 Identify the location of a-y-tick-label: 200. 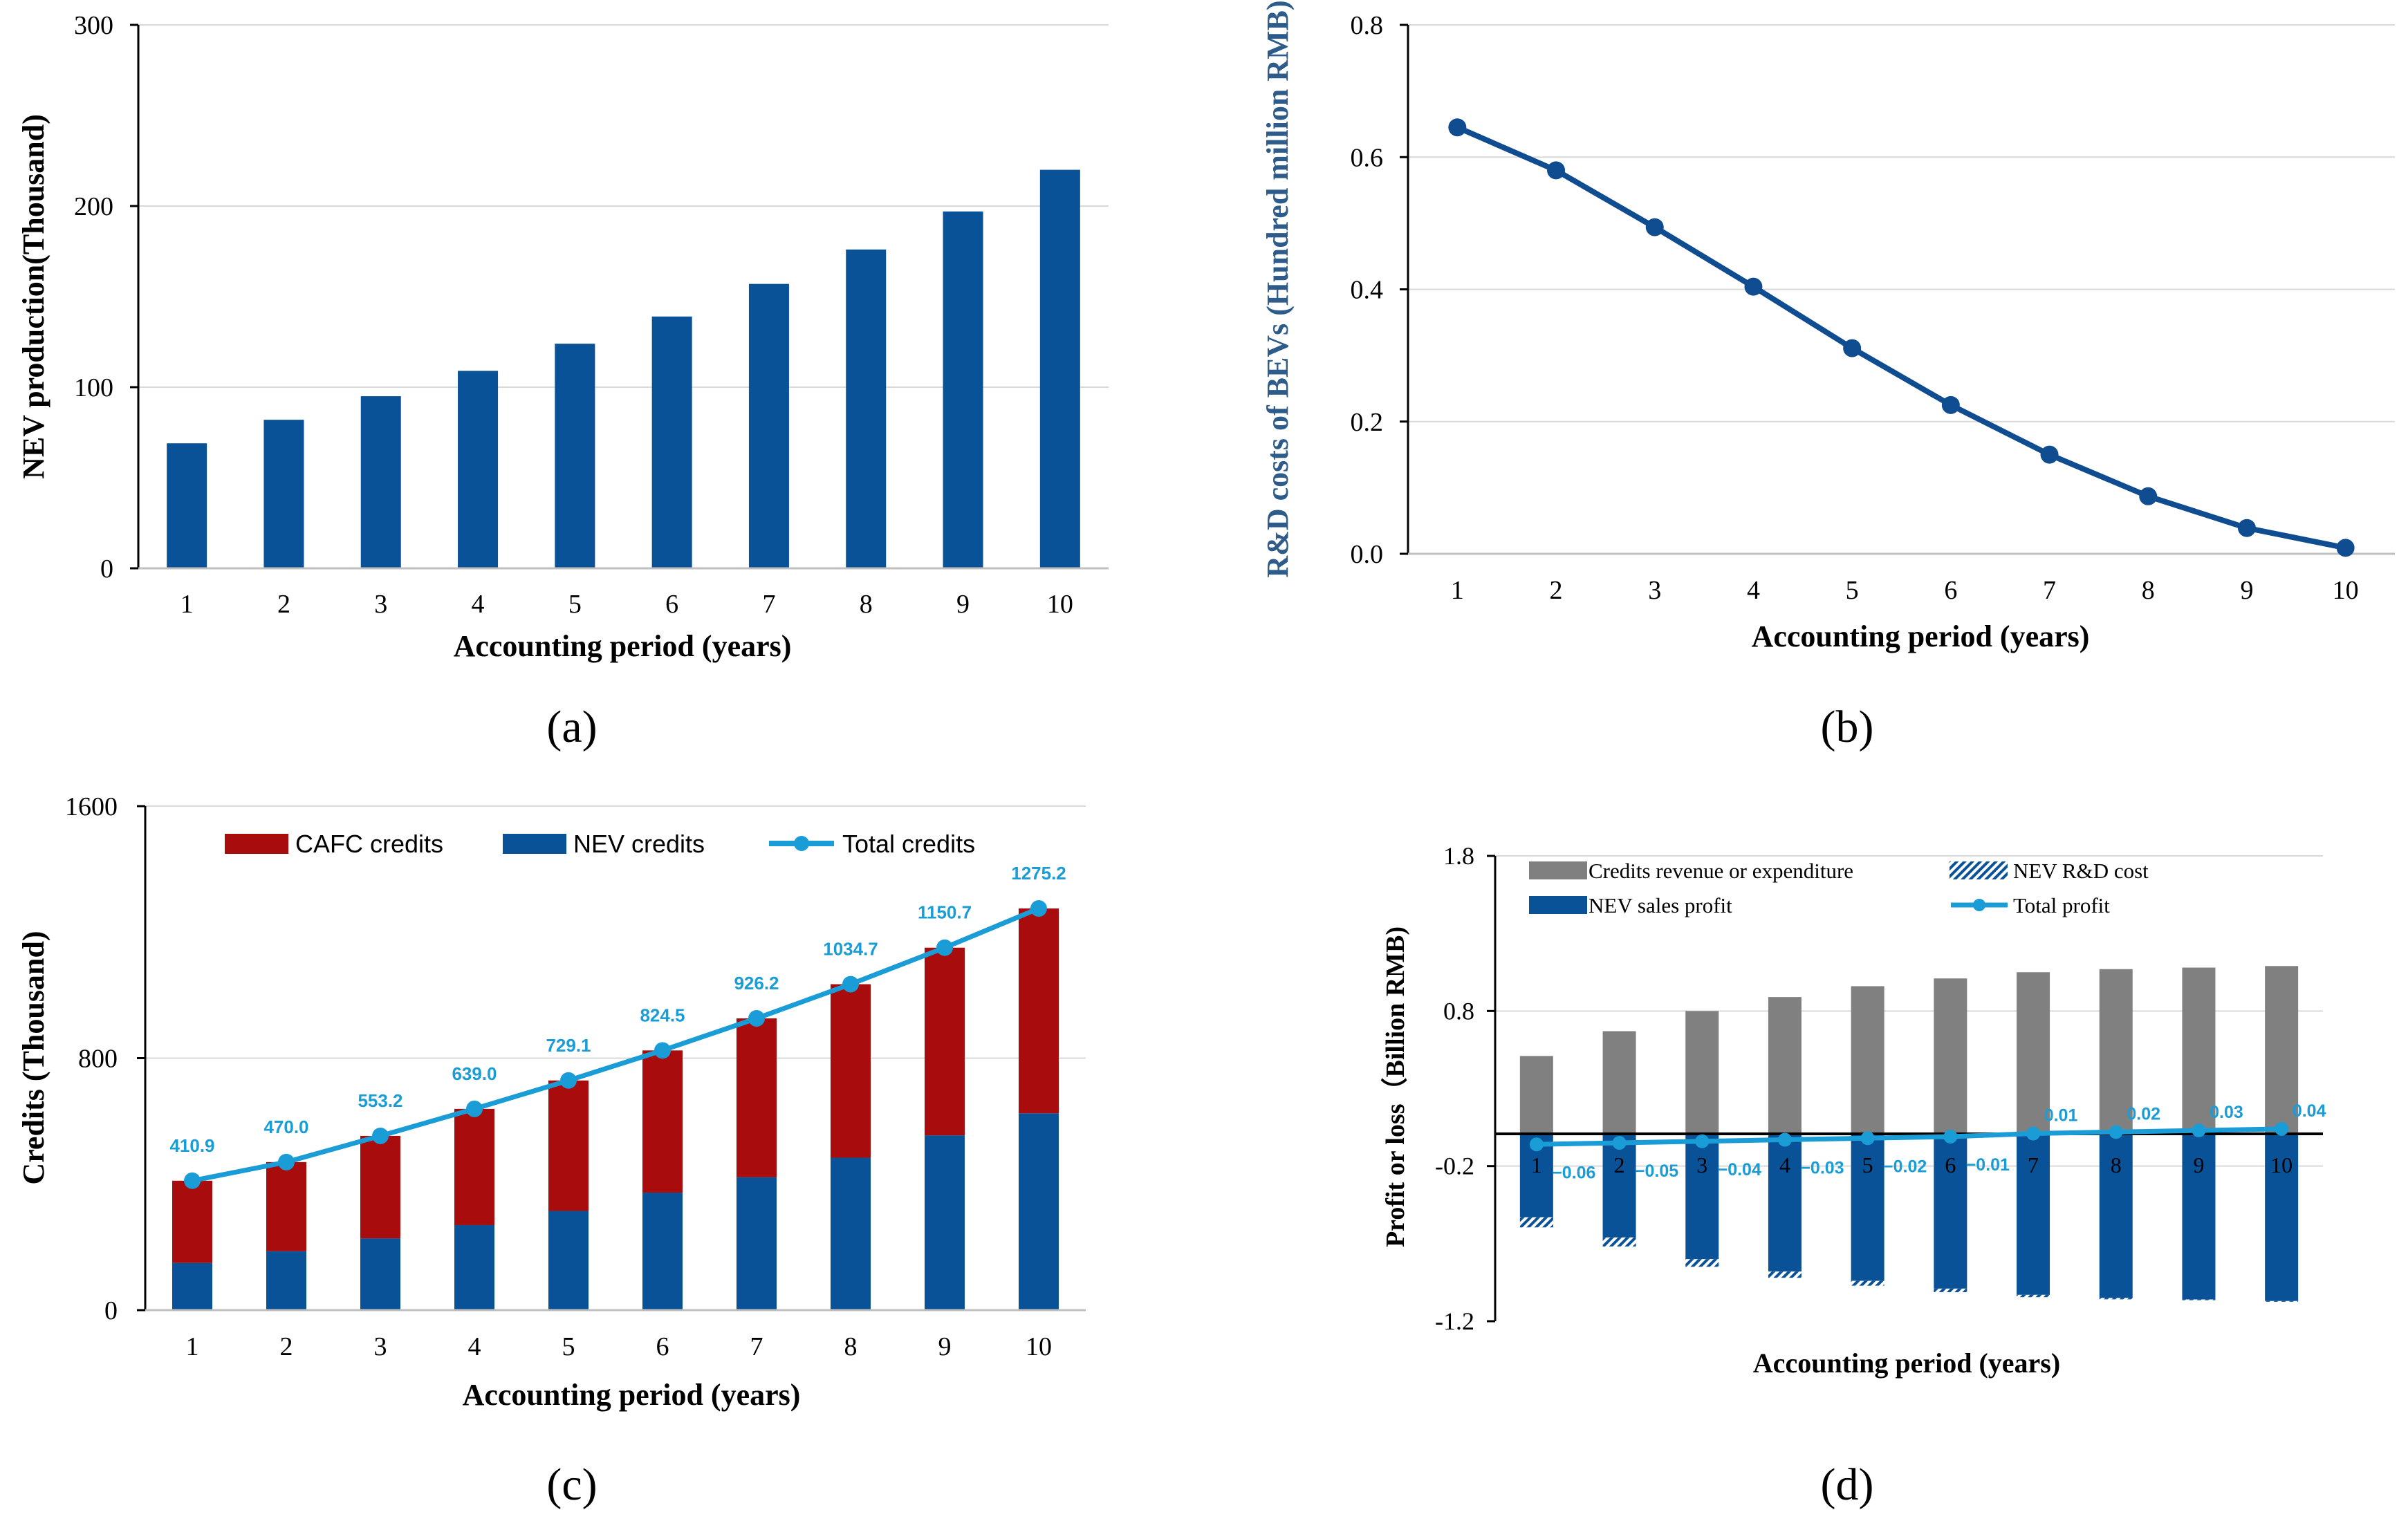
(94, 206).